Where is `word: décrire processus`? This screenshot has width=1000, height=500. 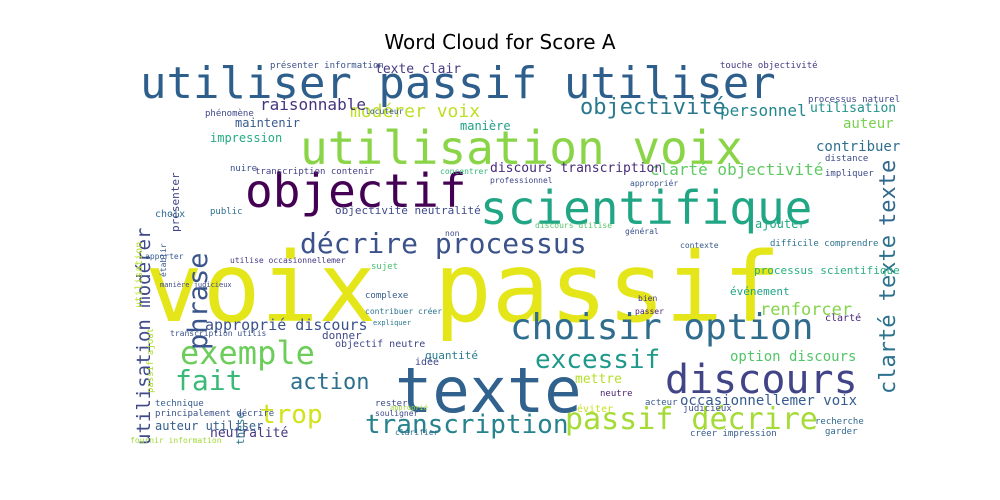
word: décrire processus is located at coordinates (443, 243).